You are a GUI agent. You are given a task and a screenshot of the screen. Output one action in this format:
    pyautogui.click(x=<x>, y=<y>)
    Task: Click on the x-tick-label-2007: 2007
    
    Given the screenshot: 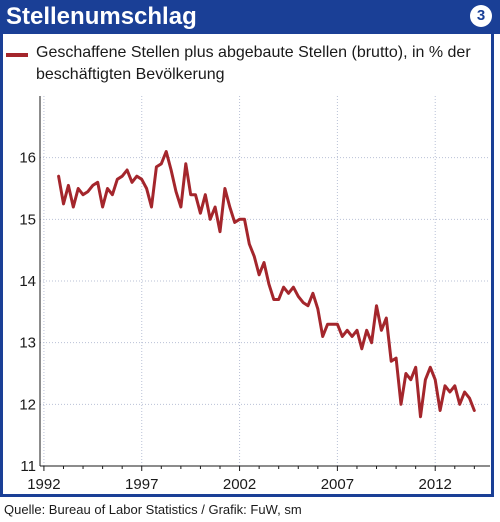 What is the action you would take?
    pyautogui.click(x=337, y=484)
    